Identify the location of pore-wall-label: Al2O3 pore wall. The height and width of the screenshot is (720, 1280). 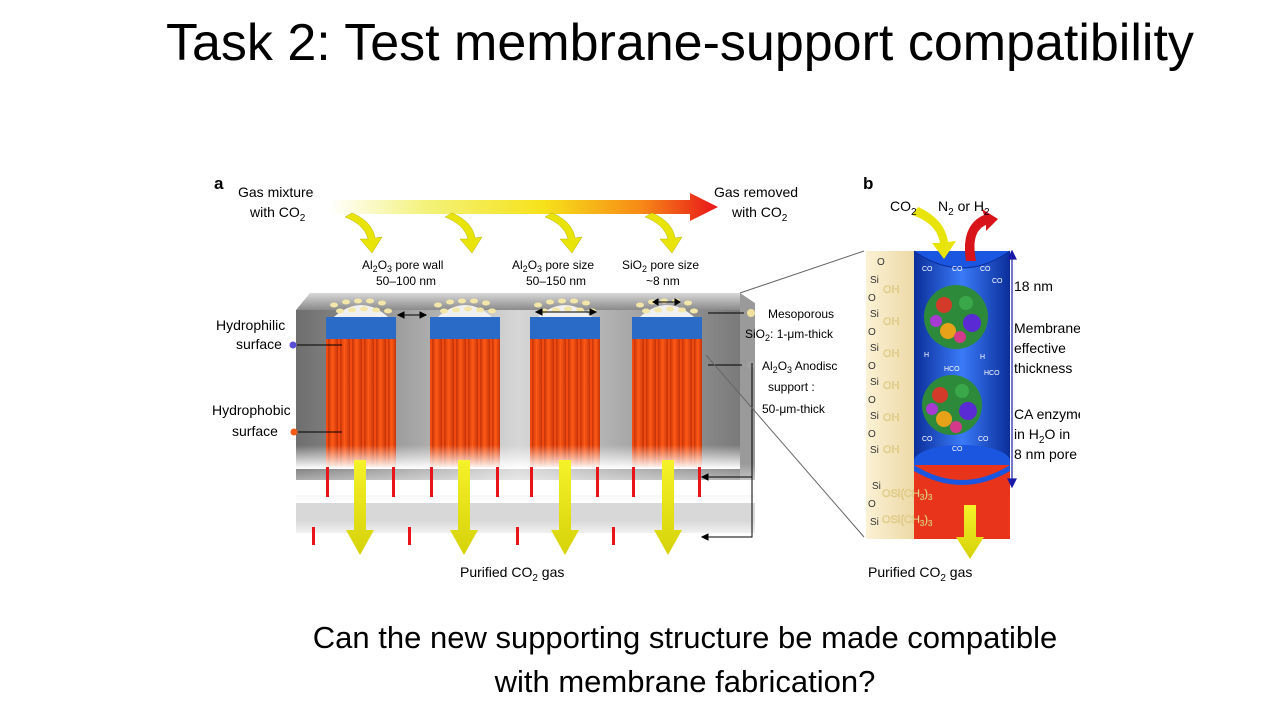
(402, 266).